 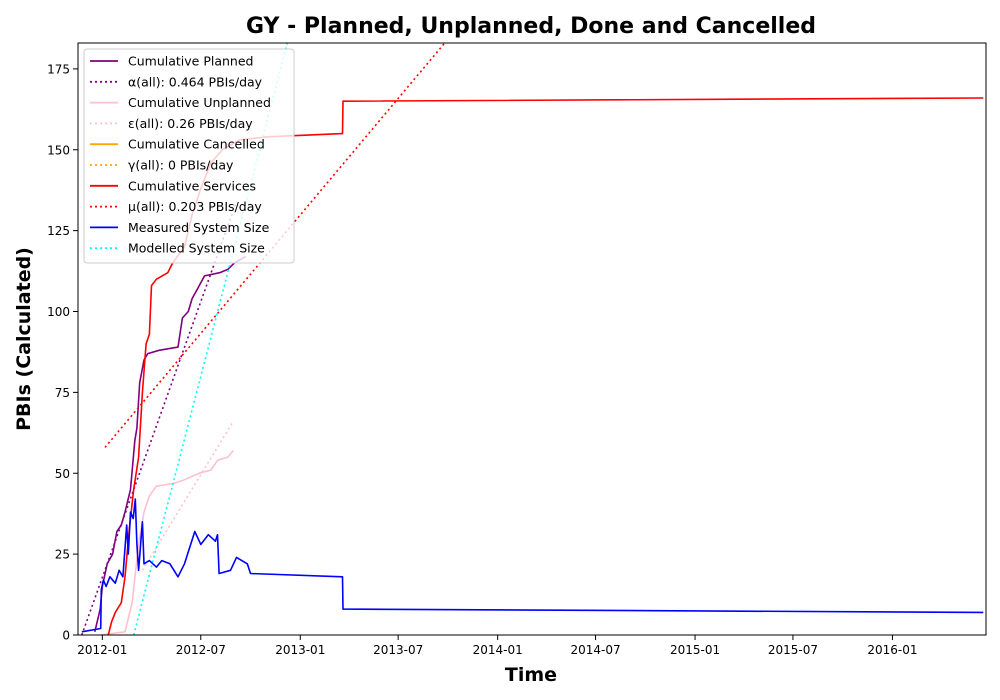 I want to click on legend-entry: Cumulative Unplanned, so click(x=199, y=102).